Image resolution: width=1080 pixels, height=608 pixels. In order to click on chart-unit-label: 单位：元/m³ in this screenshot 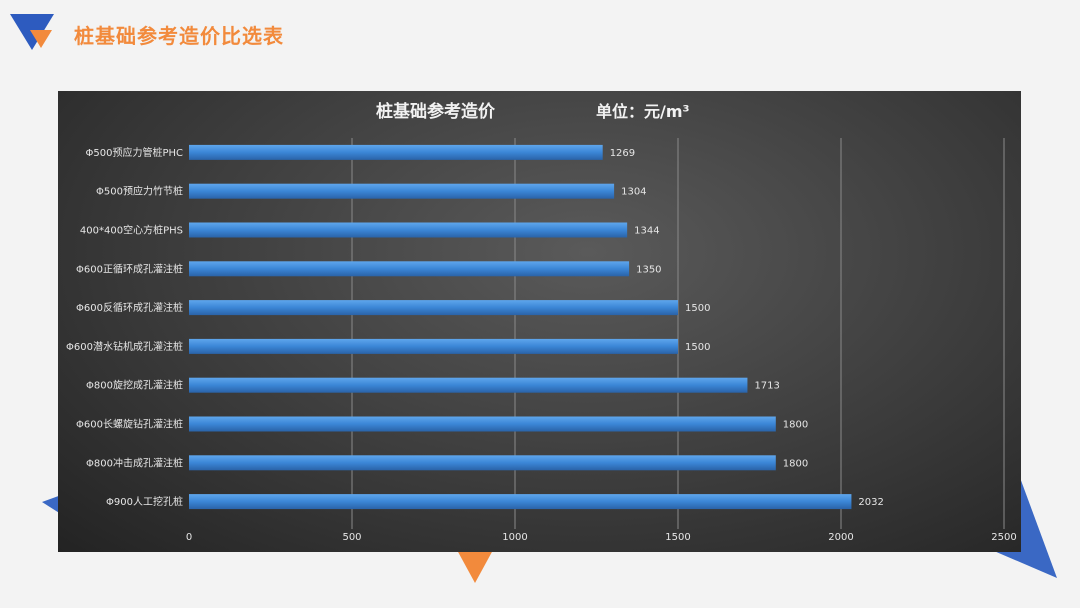, I will do `click(643, 111)`.